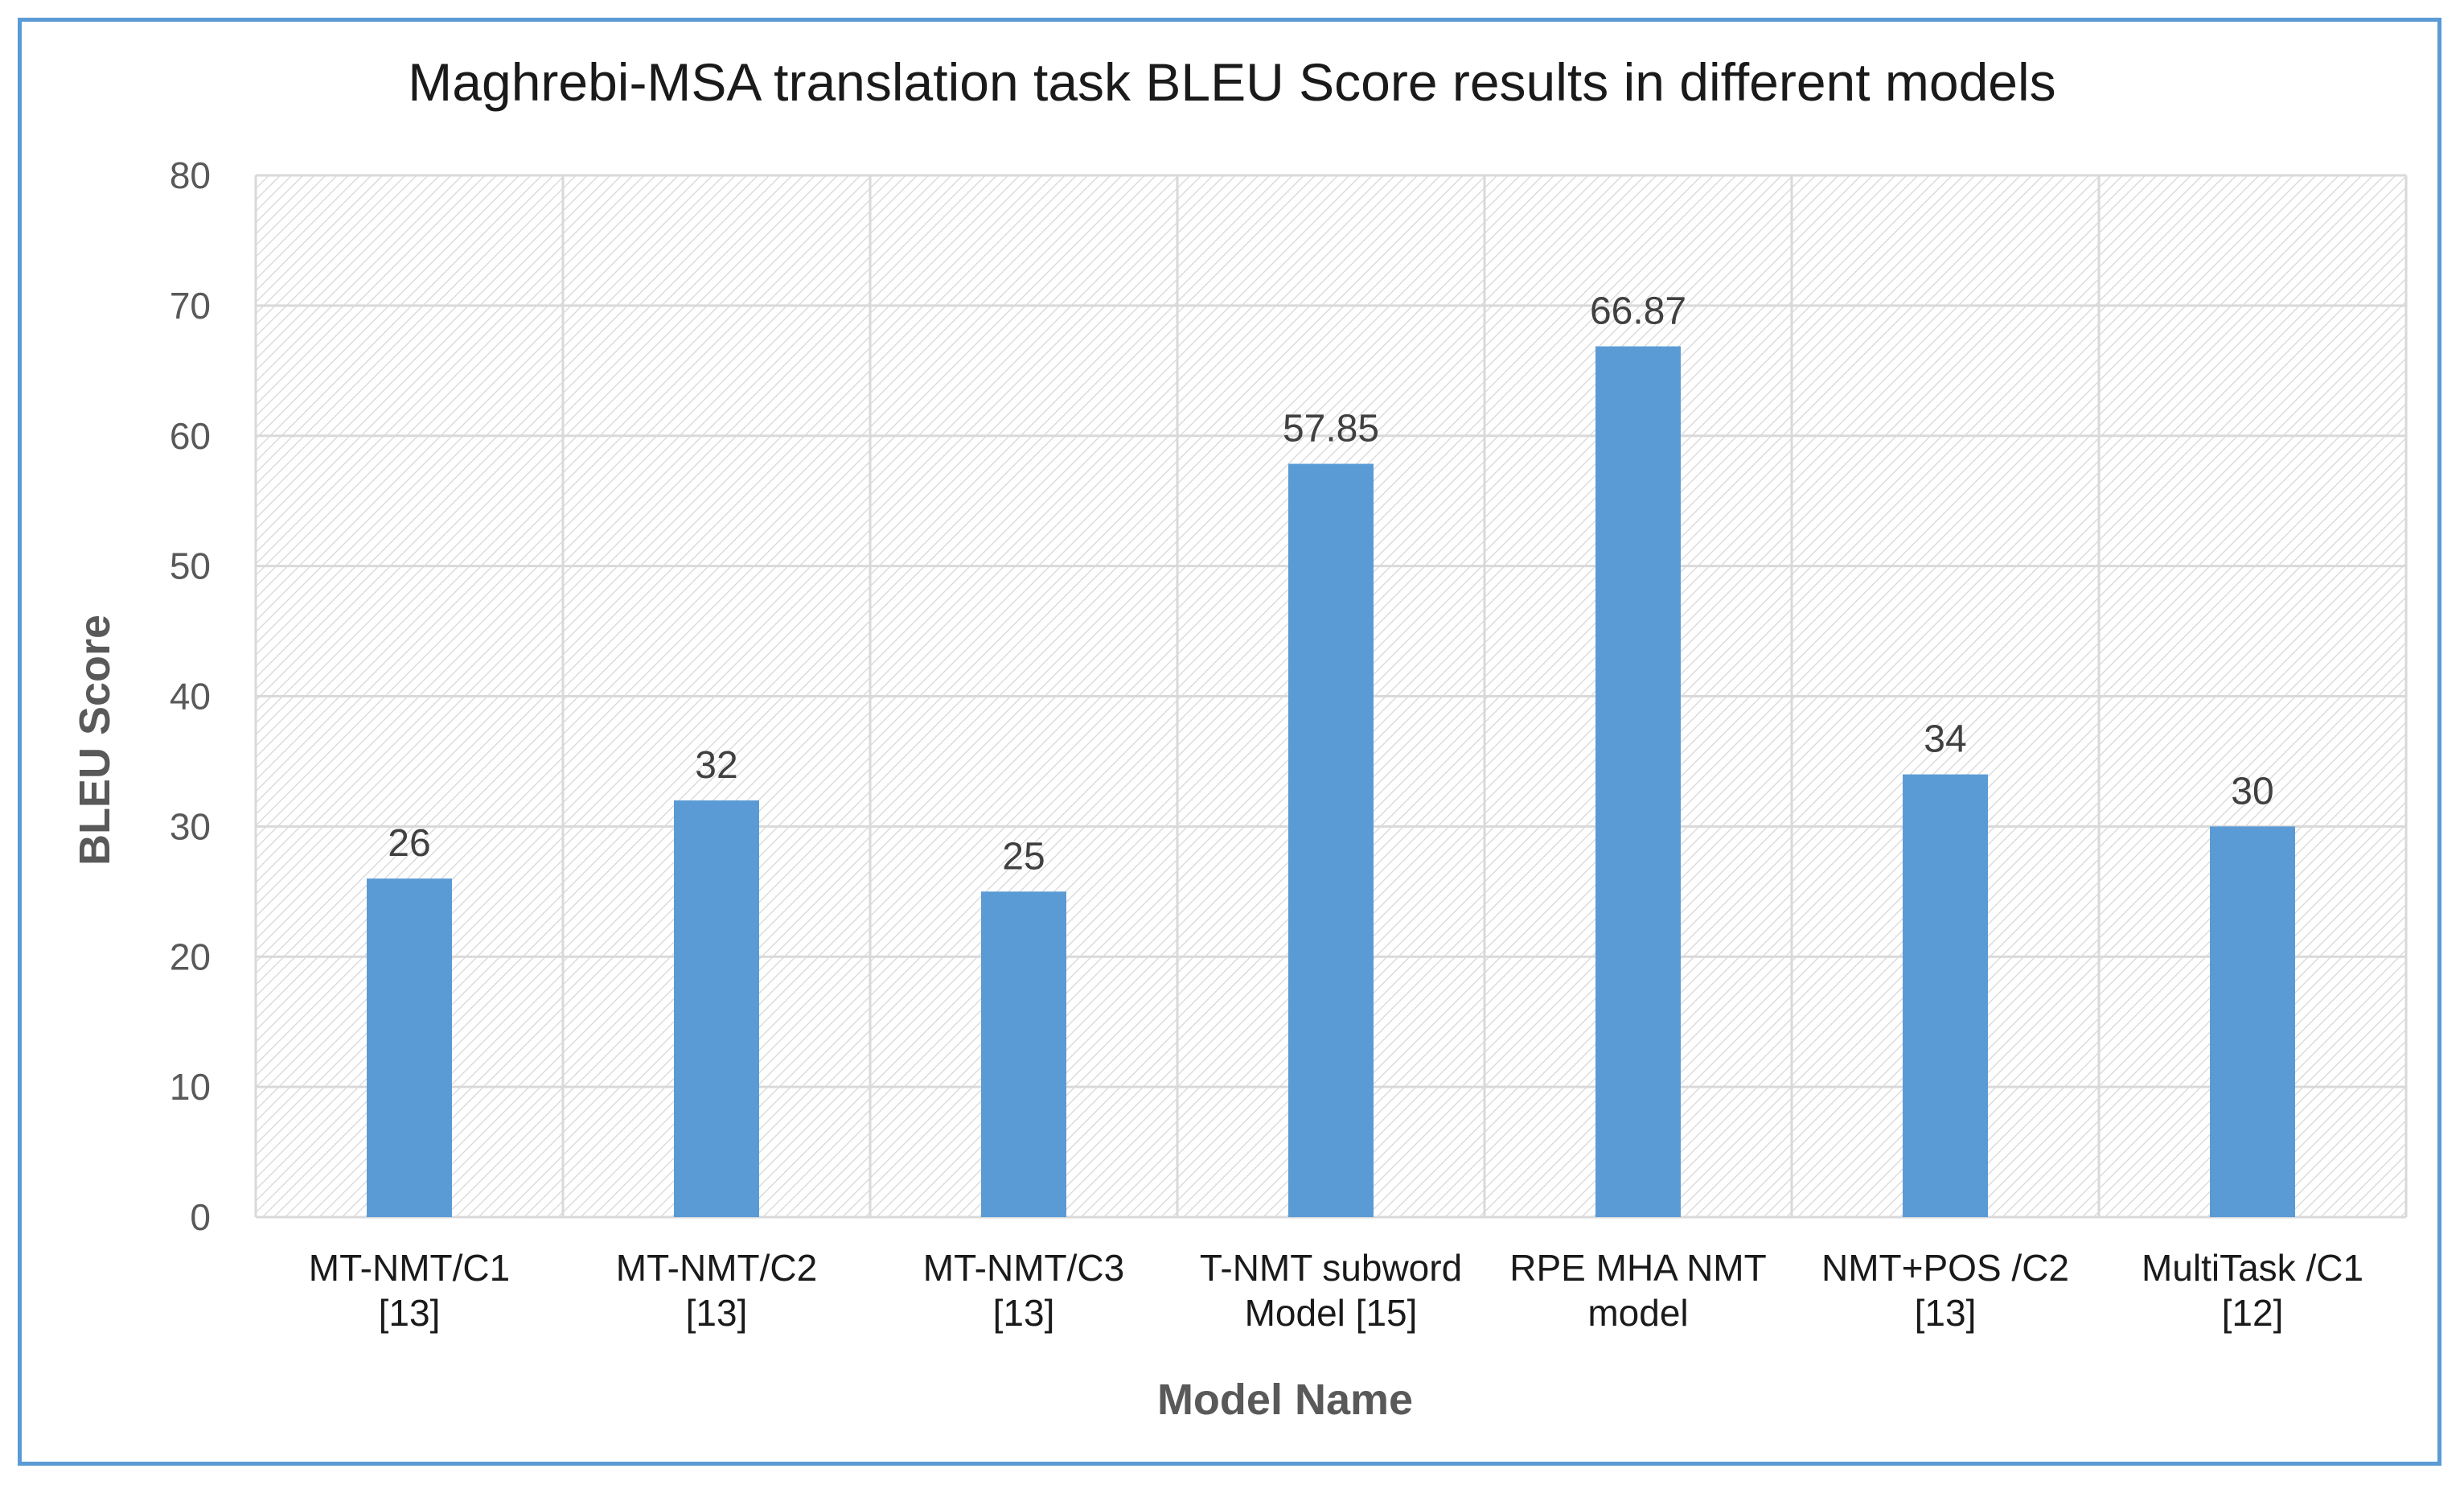  What do you see at coordinates (1945, 739) in the screenshot?
I see `data-label: 34` at bounding box center [1945, 739].